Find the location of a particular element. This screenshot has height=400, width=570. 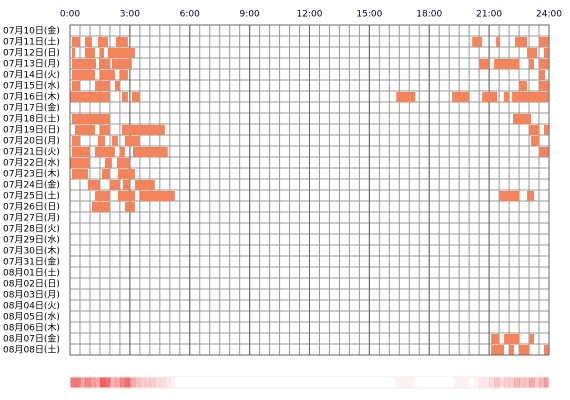

row-label: 08月07日(金) is located at coordinates (31, 339).